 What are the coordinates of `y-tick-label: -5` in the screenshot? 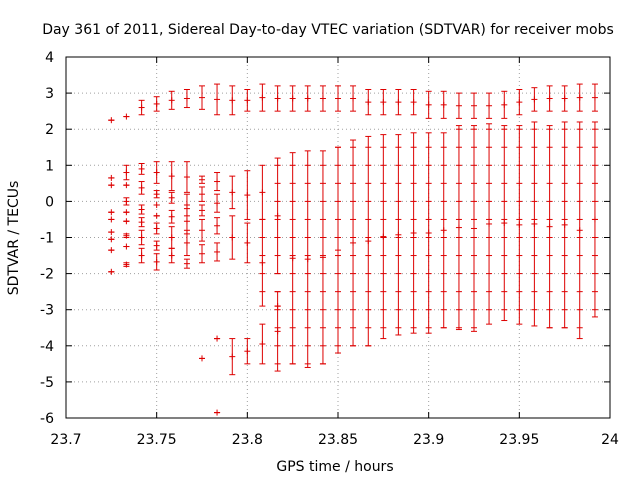 It's located at (47, 383).